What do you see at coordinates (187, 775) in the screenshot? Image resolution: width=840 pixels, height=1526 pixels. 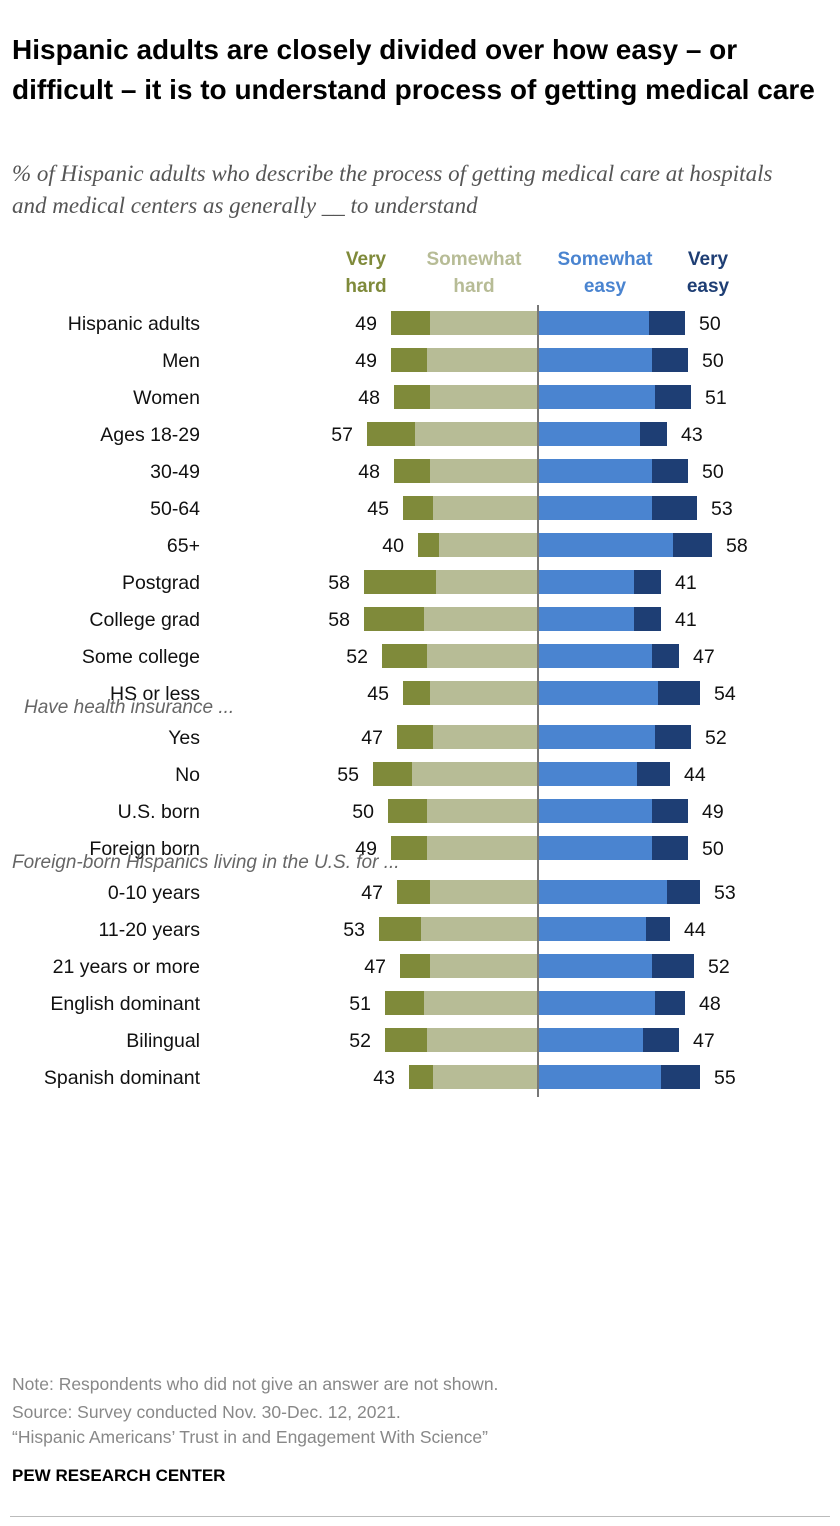 I see `row-label: No` at bounding box center [187, 775].